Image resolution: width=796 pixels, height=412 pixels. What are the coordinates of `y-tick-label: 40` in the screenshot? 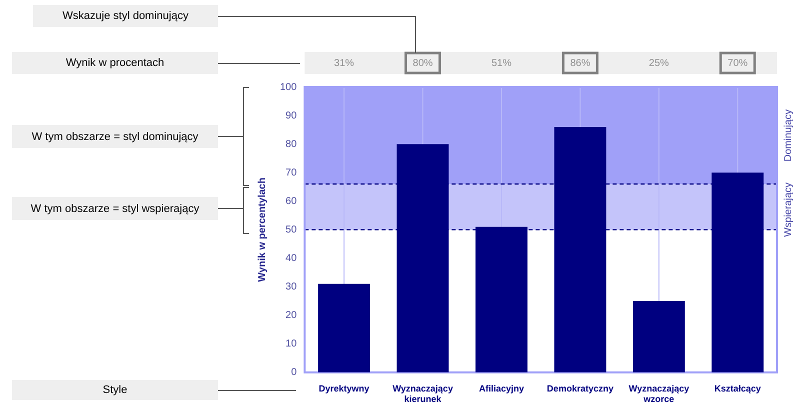 It's located at (292, 258).